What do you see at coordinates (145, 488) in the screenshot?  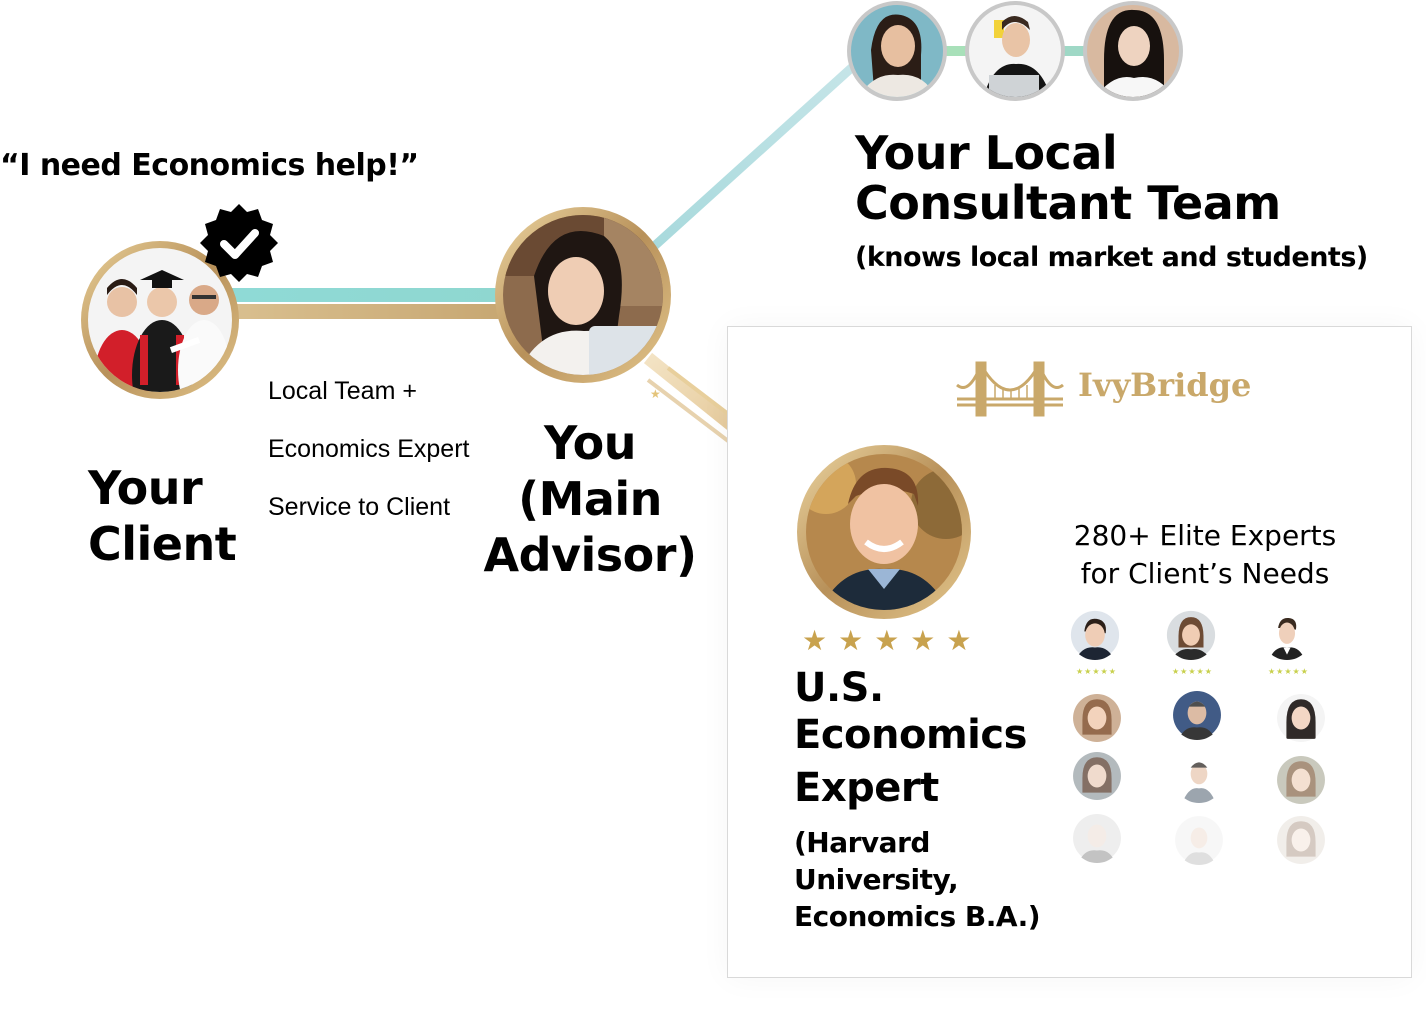 I see `client-label-line: Your` at bounding box center [145, 488].